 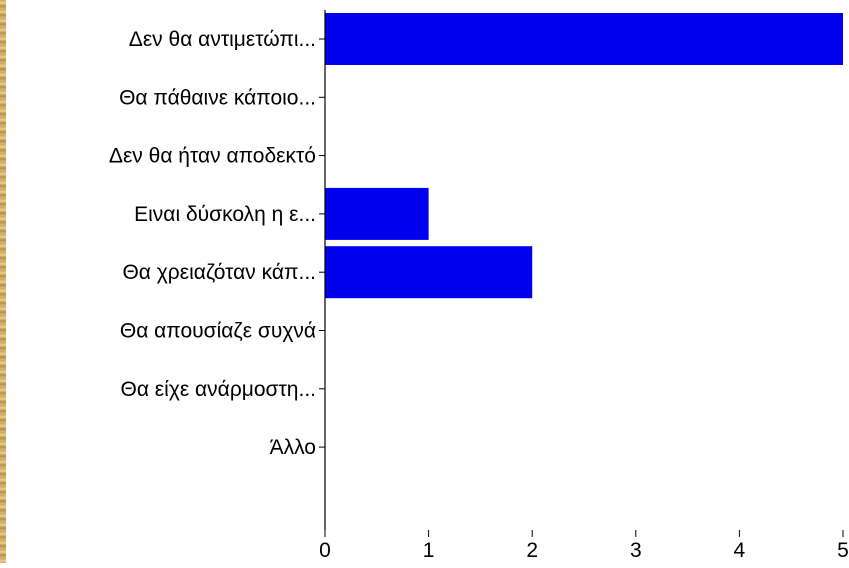 What do you see at coordinates (325, 550) in the screenshot?
I see `x-tick-label: 0` at bounding box center [325, 550].